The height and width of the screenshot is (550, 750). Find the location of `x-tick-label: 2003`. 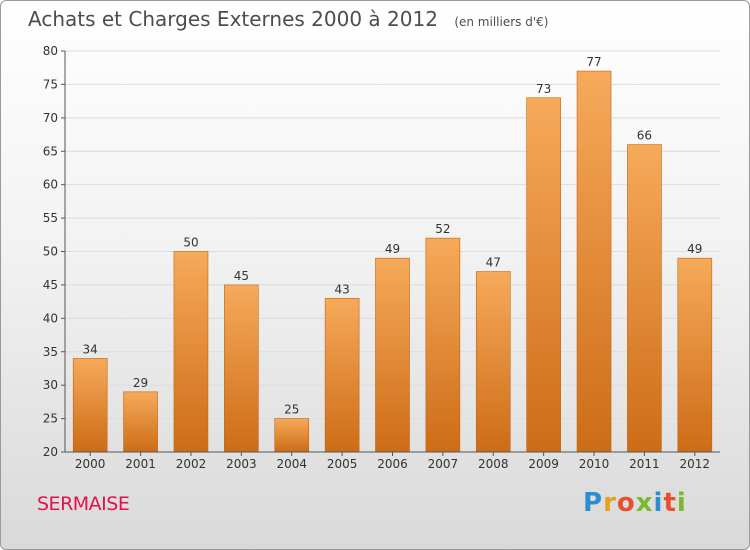

x-tick-label: 2003 is located at coordinates (241, 464).